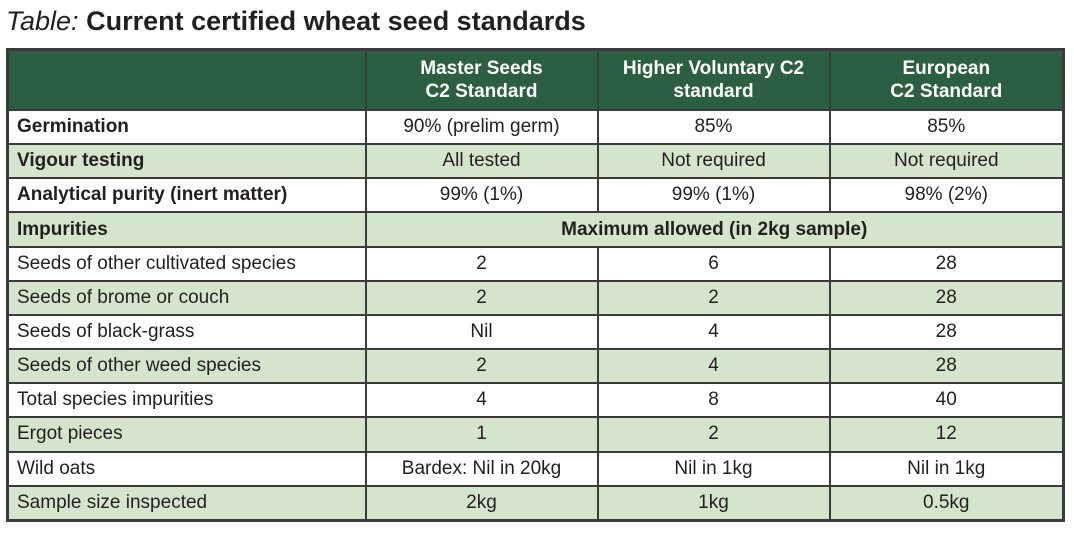 The width and height of the screenshot is (1074, 536). Describe the element at coordinates (481, 68) in the screenshot. I see `header-line: Master Seeds` at that location.